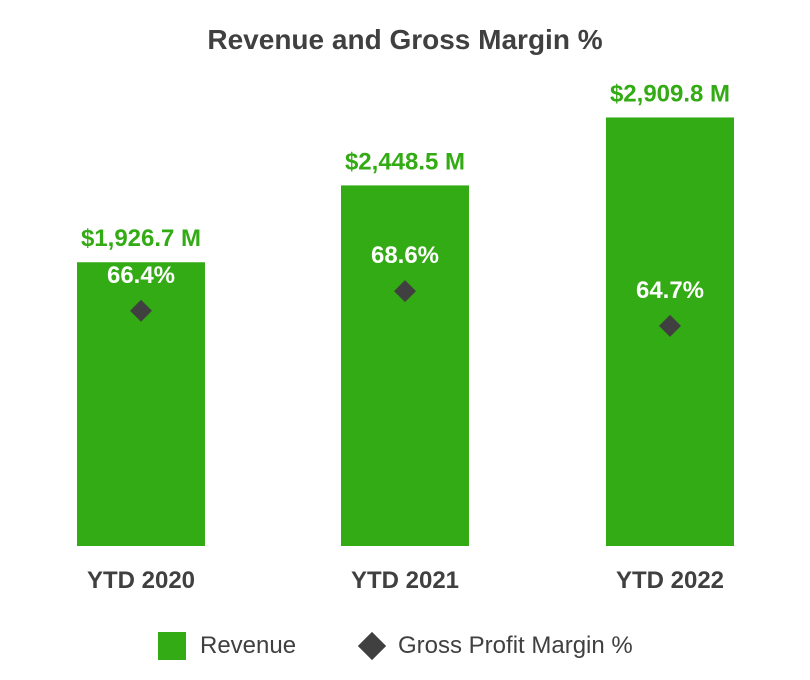 The image size is (810, 680). Describe the element at coordinates (141, 580) in the screenshot. I see `category-tick-label: YTD 2020` at that location.